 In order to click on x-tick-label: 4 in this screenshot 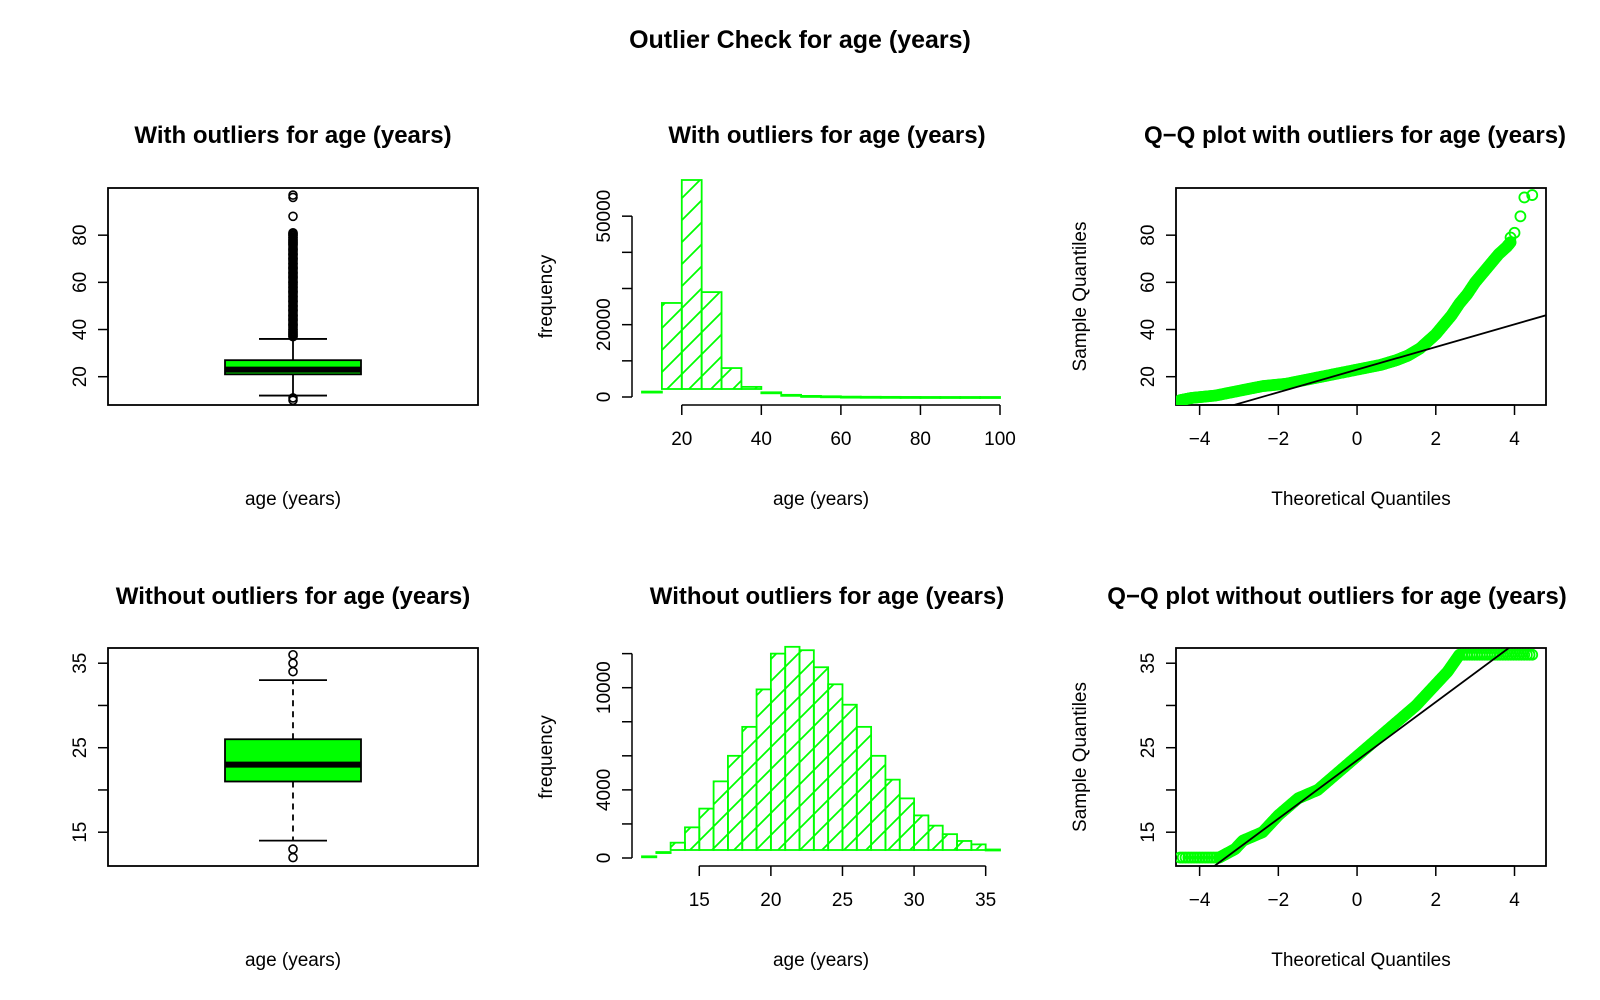, I will do `click(1514, 439)`.